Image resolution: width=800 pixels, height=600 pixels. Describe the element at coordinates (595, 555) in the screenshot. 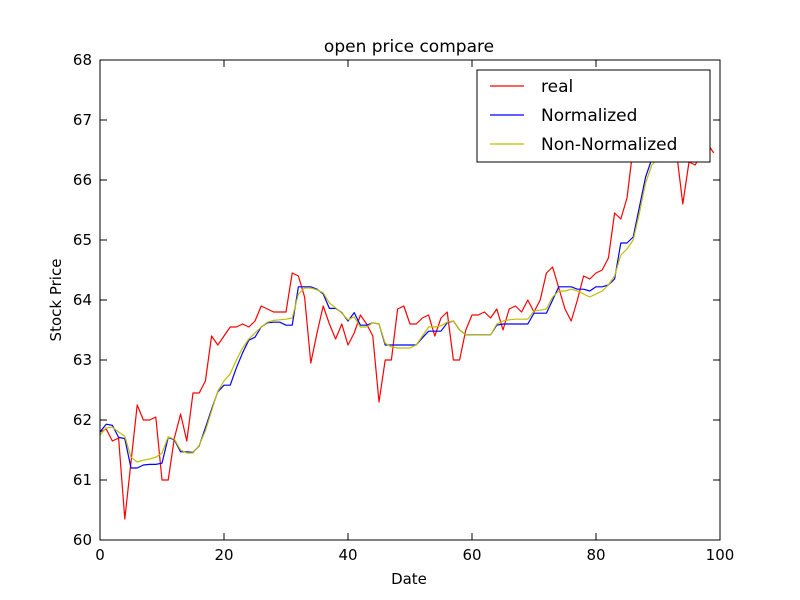

I see `x-tick-label: 80` at that location.